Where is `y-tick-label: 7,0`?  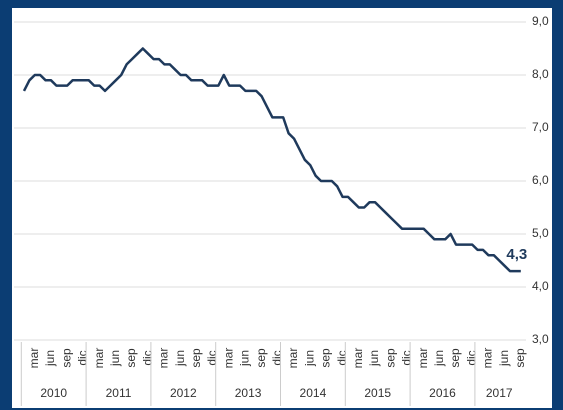 y-tick-label: 7,0 is located at coordinates (540, 127).